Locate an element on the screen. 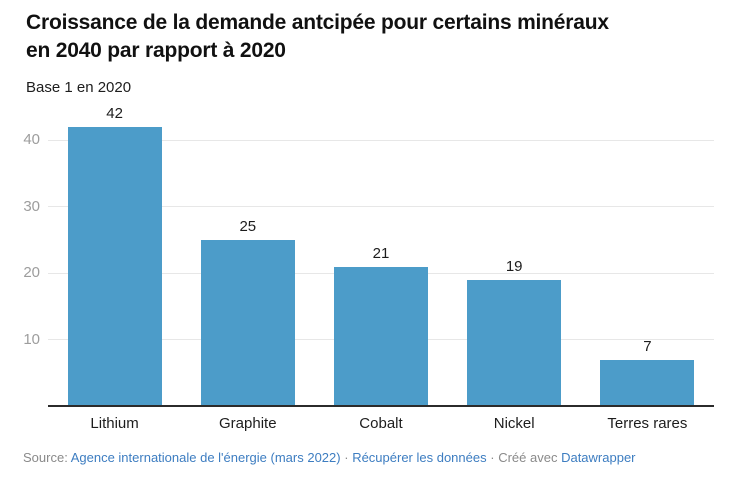 The width and height of the screenshot is (740, 485). x-axis-line is located at coordinates (381, 406).